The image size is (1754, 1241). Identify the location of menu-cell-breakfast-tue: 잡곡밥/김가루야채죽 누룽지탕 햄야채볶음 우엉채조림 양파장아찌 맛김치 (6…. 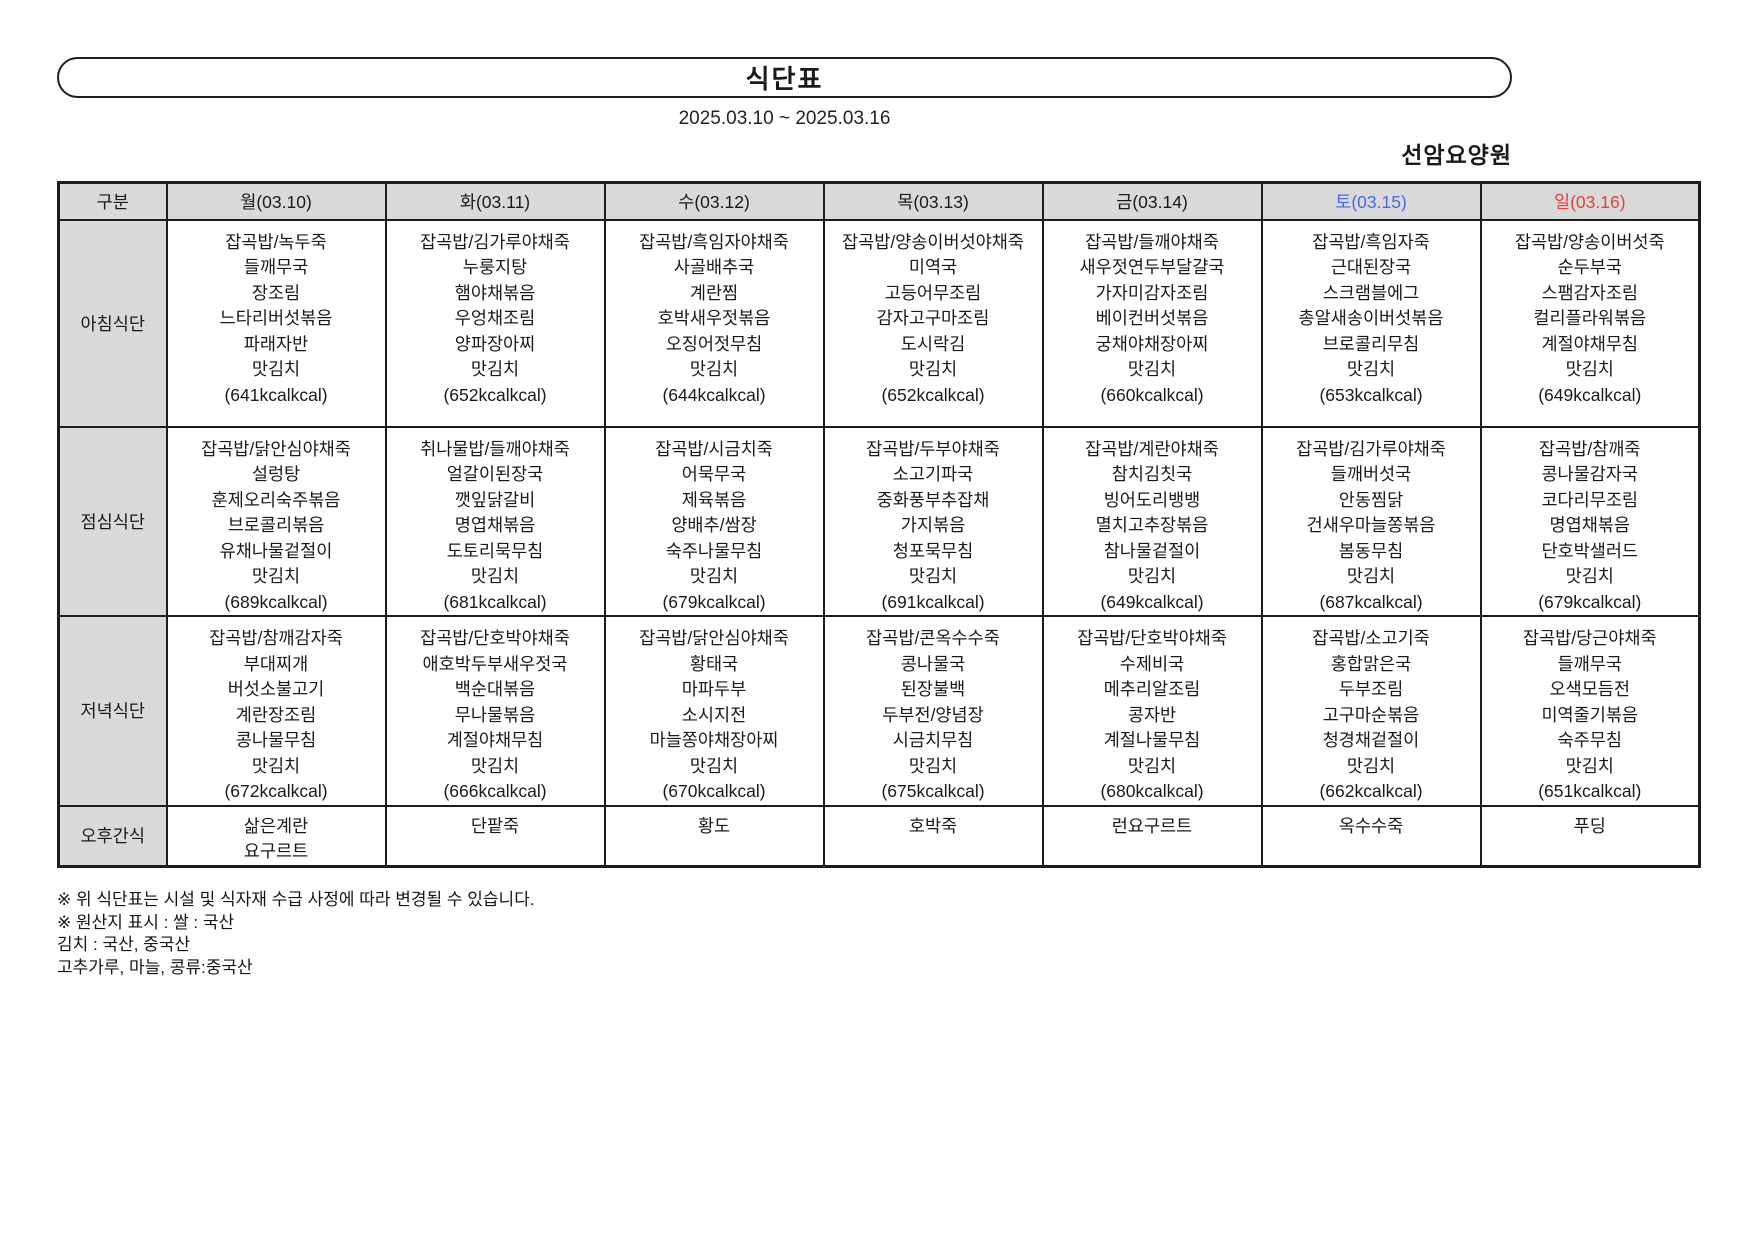
(495, 323).